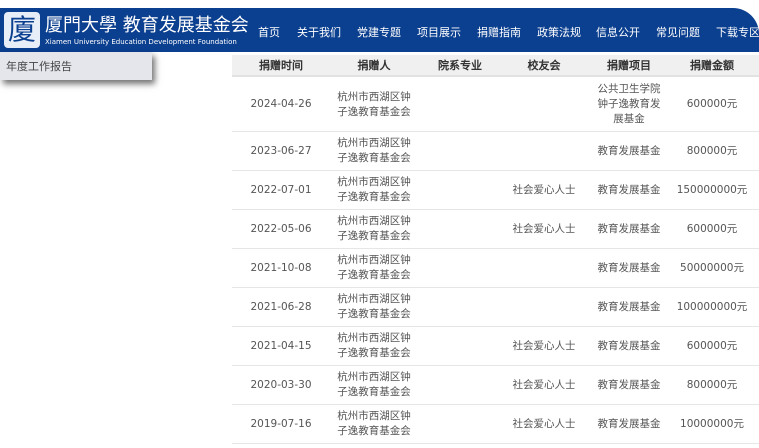 The width and height of the screenshot is (759, 448). What do you see at coordinates (22, 30) in the screenshot?
I see `university-logo-icon: 廈` at bounding box center [22, 30].